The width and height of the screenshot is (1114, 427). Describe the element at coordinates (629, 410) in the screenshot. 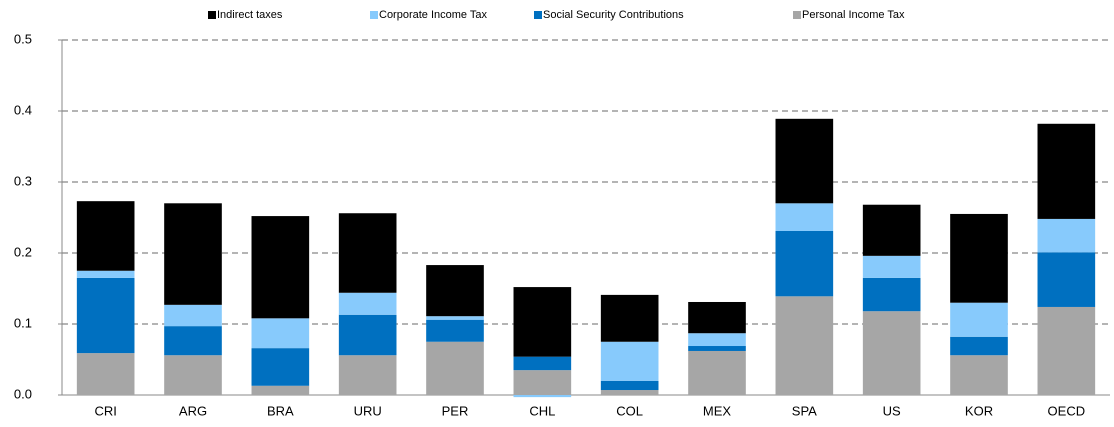

I see `x-tick-label: COL` at that location.